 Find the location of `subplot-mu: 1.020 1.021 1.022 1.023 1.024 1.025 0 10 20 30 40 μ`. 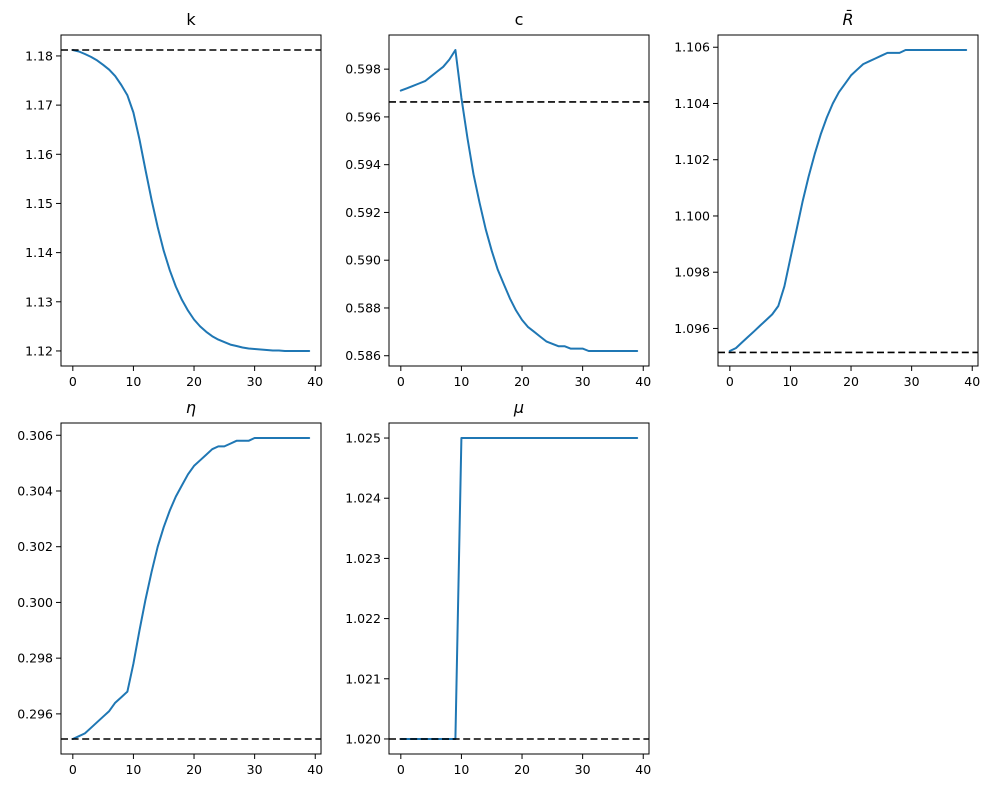

subplot-mu: 1.020 1.021 1.022 1.023 1.024 1.025 0 10 20 30 40 μ is located at coordinates (498, 587).